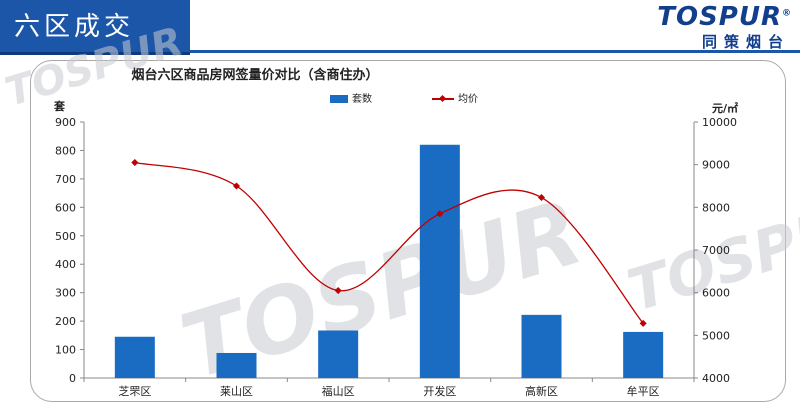  Describe the element at coordinates (439, 391) in the screenshot. I see `x-tick-label: 开发区` at that location.